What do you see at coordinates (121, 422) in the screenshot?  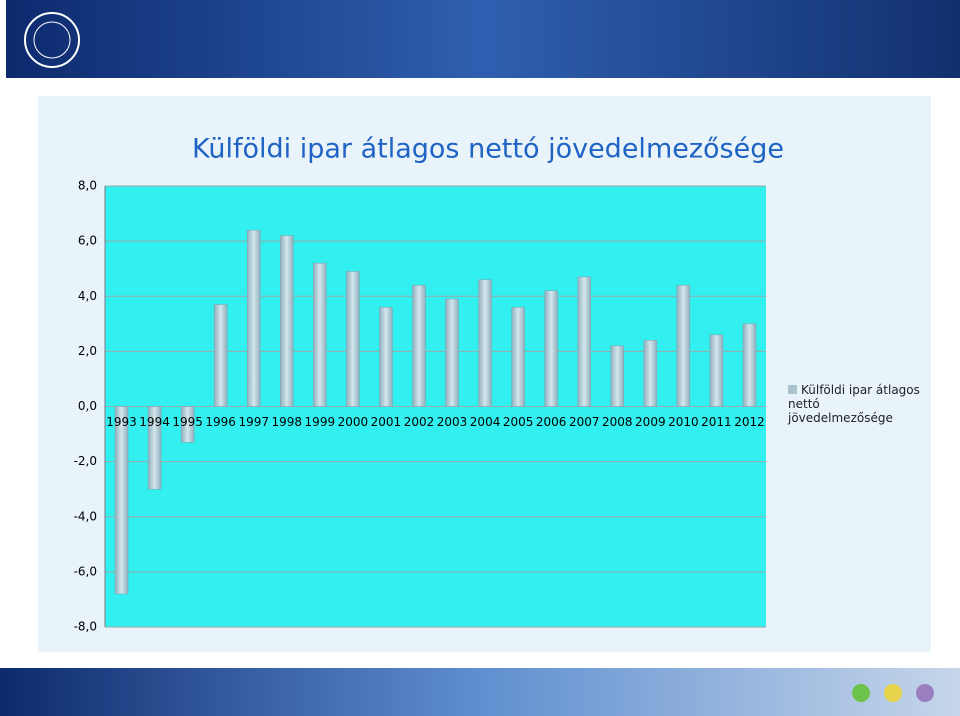 I see `x-tick-label: 1993` at bounding box center [121, 422].